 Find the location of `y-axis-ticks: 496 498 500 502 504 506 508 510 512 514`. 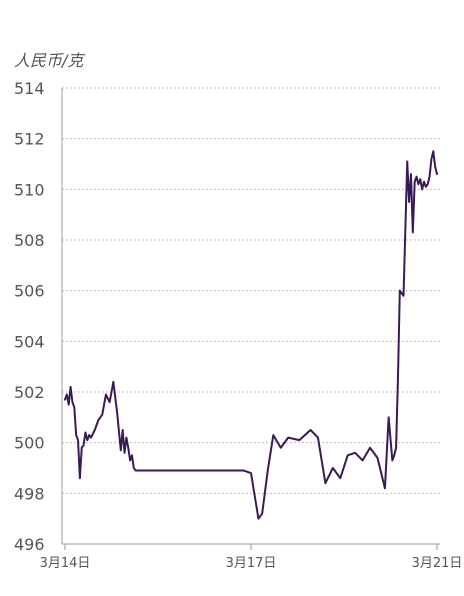

y-axis-ticks: 496 498 500 502 504 506 508 510 512 514 is located at coordinates (29, 316).